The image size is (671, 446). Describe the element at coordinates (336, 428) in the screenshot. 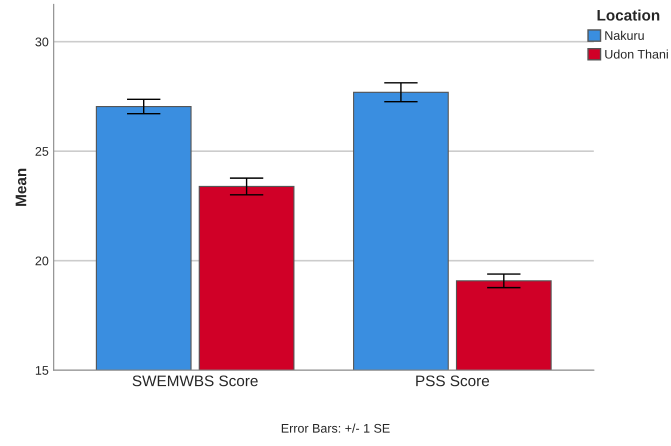

I see `text: Error Bars: +/- 1 SE` at that location.